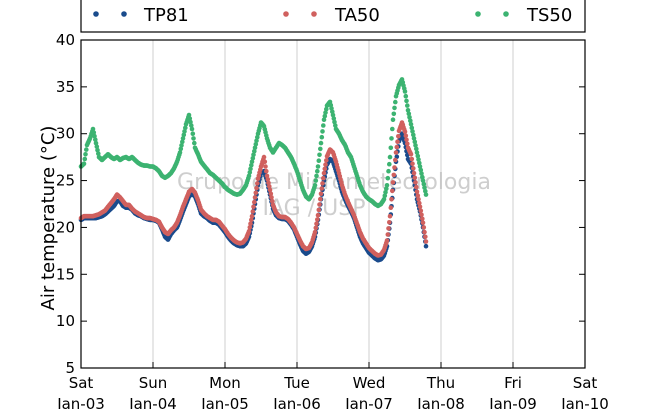 This screenshot has width=650, height=409. Describe the element at coordinates (440, 402) in the screenshot. I see `x-tick-date: Jan-08` at that location.